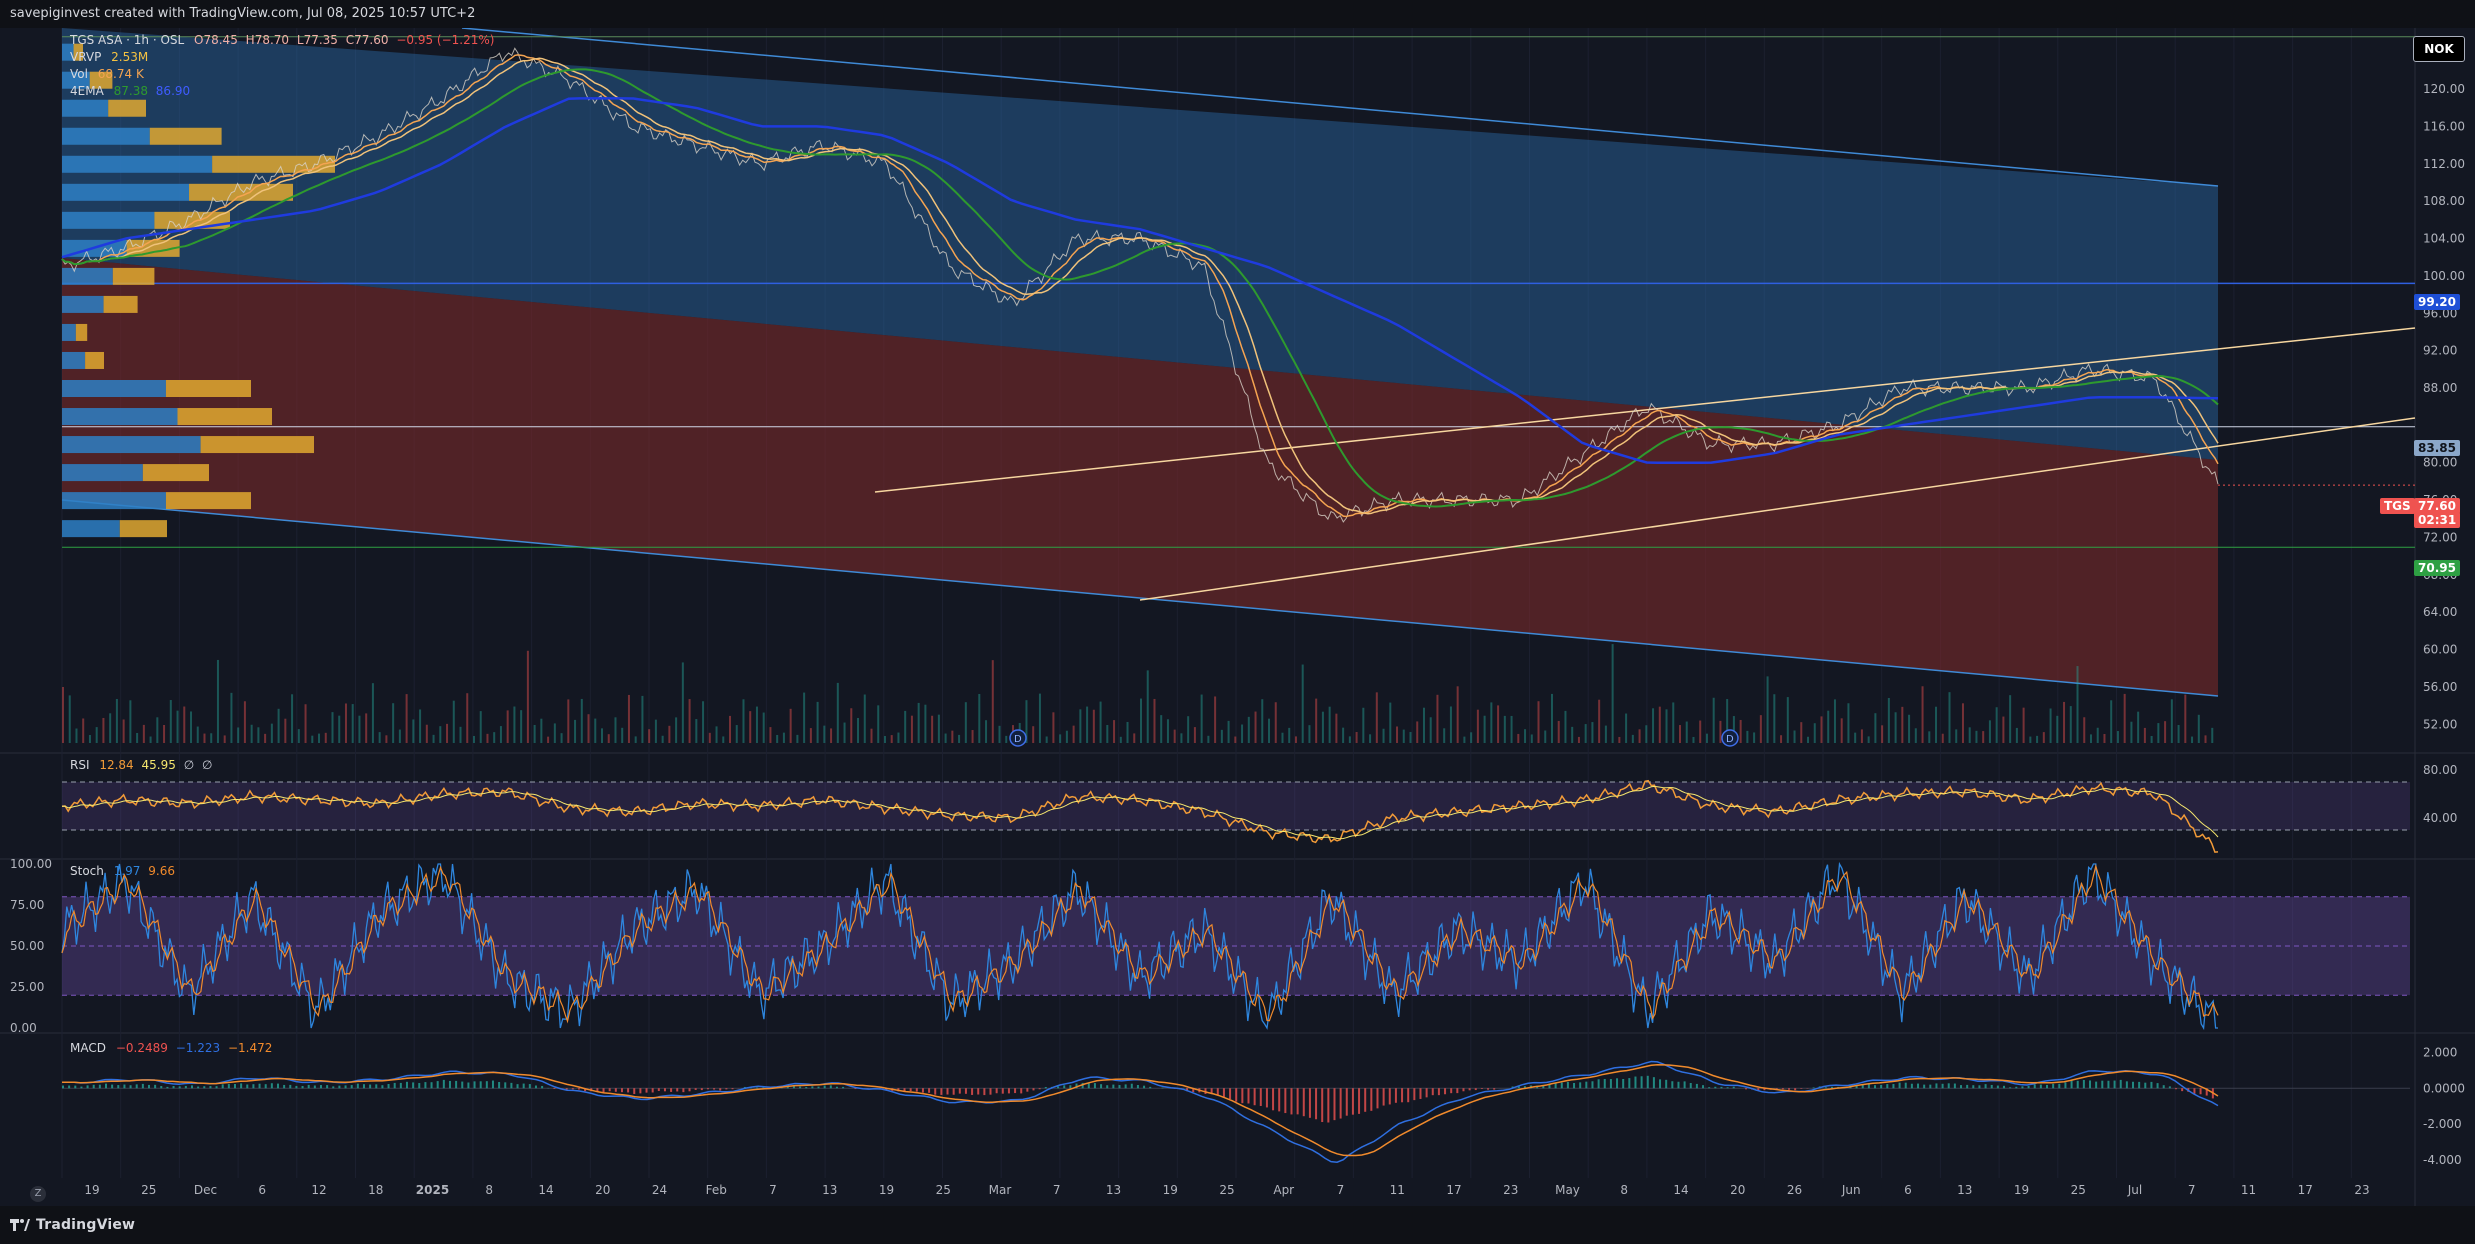 The width and height of the screenshot is (2475, 1244). What do you see at coordinates (1964, 1190) in the screenshot?
I see `time-label-33: 13` at bounding box center [1964, 1190].